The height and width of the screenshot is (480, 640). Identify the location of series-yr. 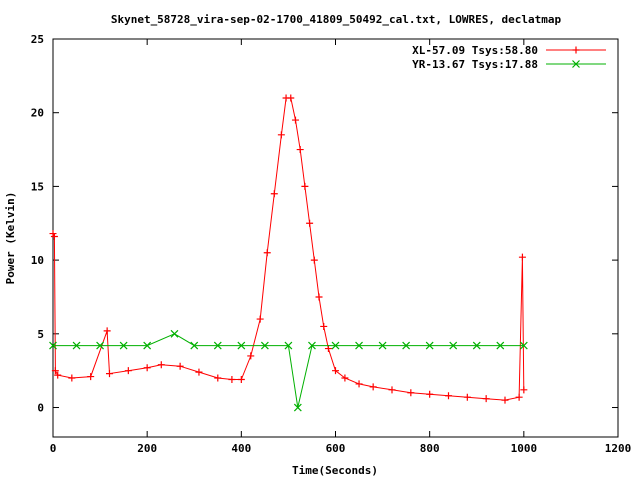
(288, 370).